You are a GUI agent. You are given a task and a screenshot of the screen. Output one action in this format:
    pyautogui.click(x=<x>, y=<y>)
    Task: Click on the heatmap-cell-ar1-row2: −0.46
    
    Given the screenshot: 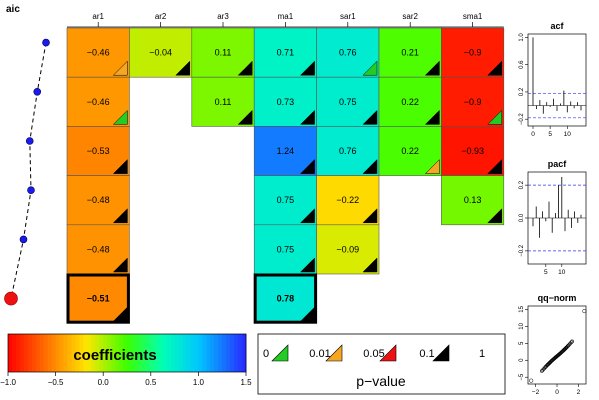 What is the action you would take?
    pyautogui.click(x=98, y=101)
    